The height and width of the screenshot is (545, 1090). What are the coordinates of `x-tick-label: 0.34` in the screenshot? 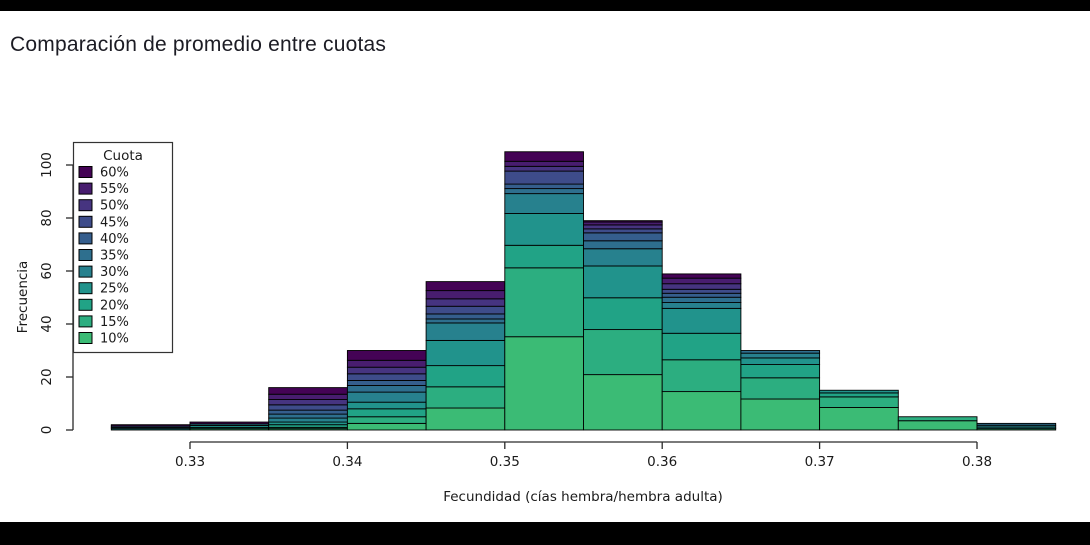 It's located at (347, 462).